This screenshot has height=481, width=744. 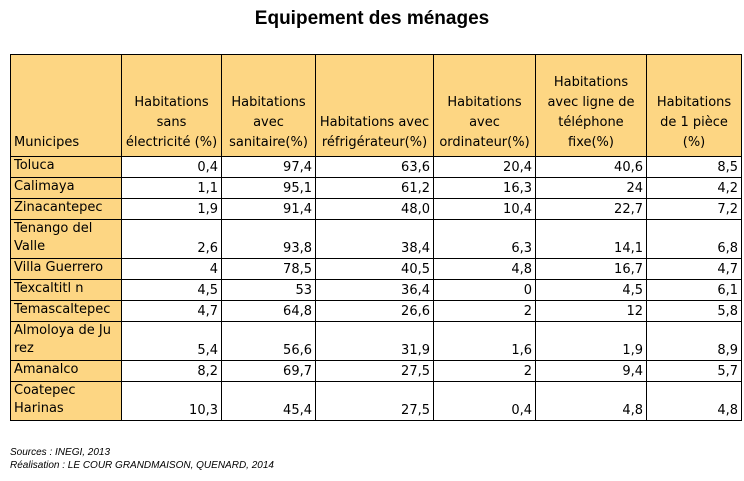 I want to click on column-header-sans-electricite: Habitations sans électricité (%), so click(x=171, y=105).